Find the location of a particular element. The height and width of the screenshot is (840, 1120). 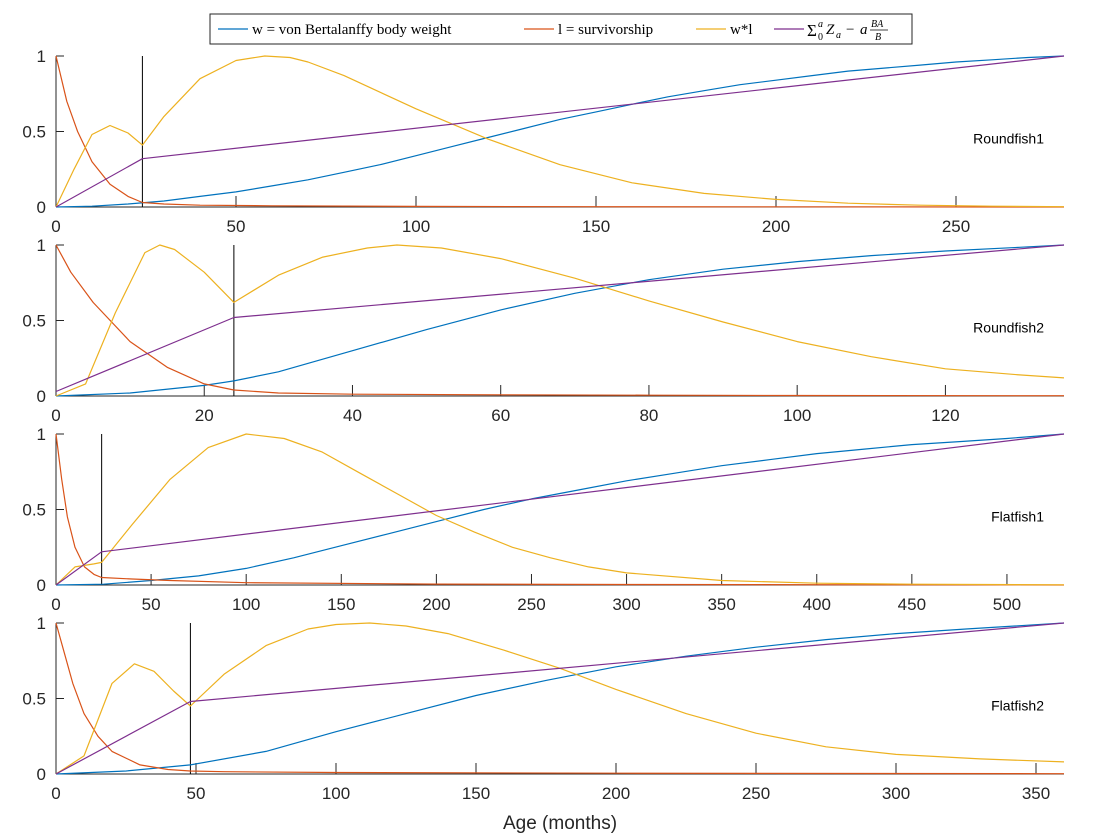

svg-text: 0 is located at coordinates (820, 37).